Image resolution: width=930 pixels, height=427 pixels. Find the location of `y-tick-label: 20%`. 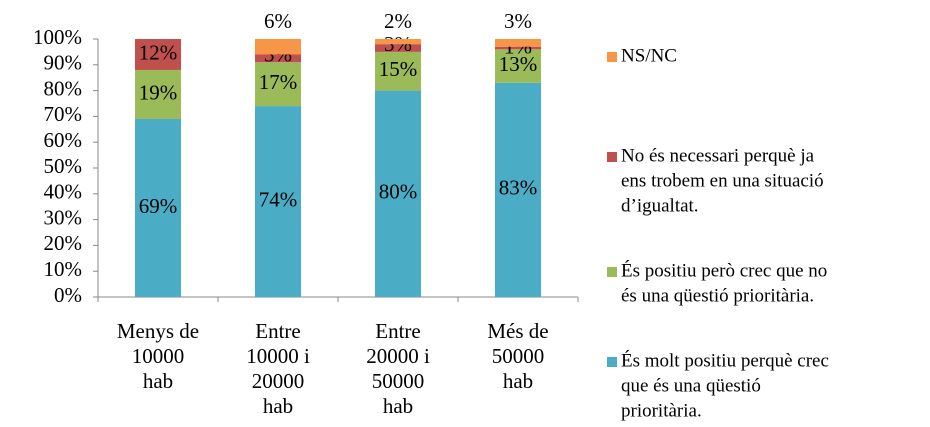

y-tick-label: 20% is located at coordinates (63, 243).